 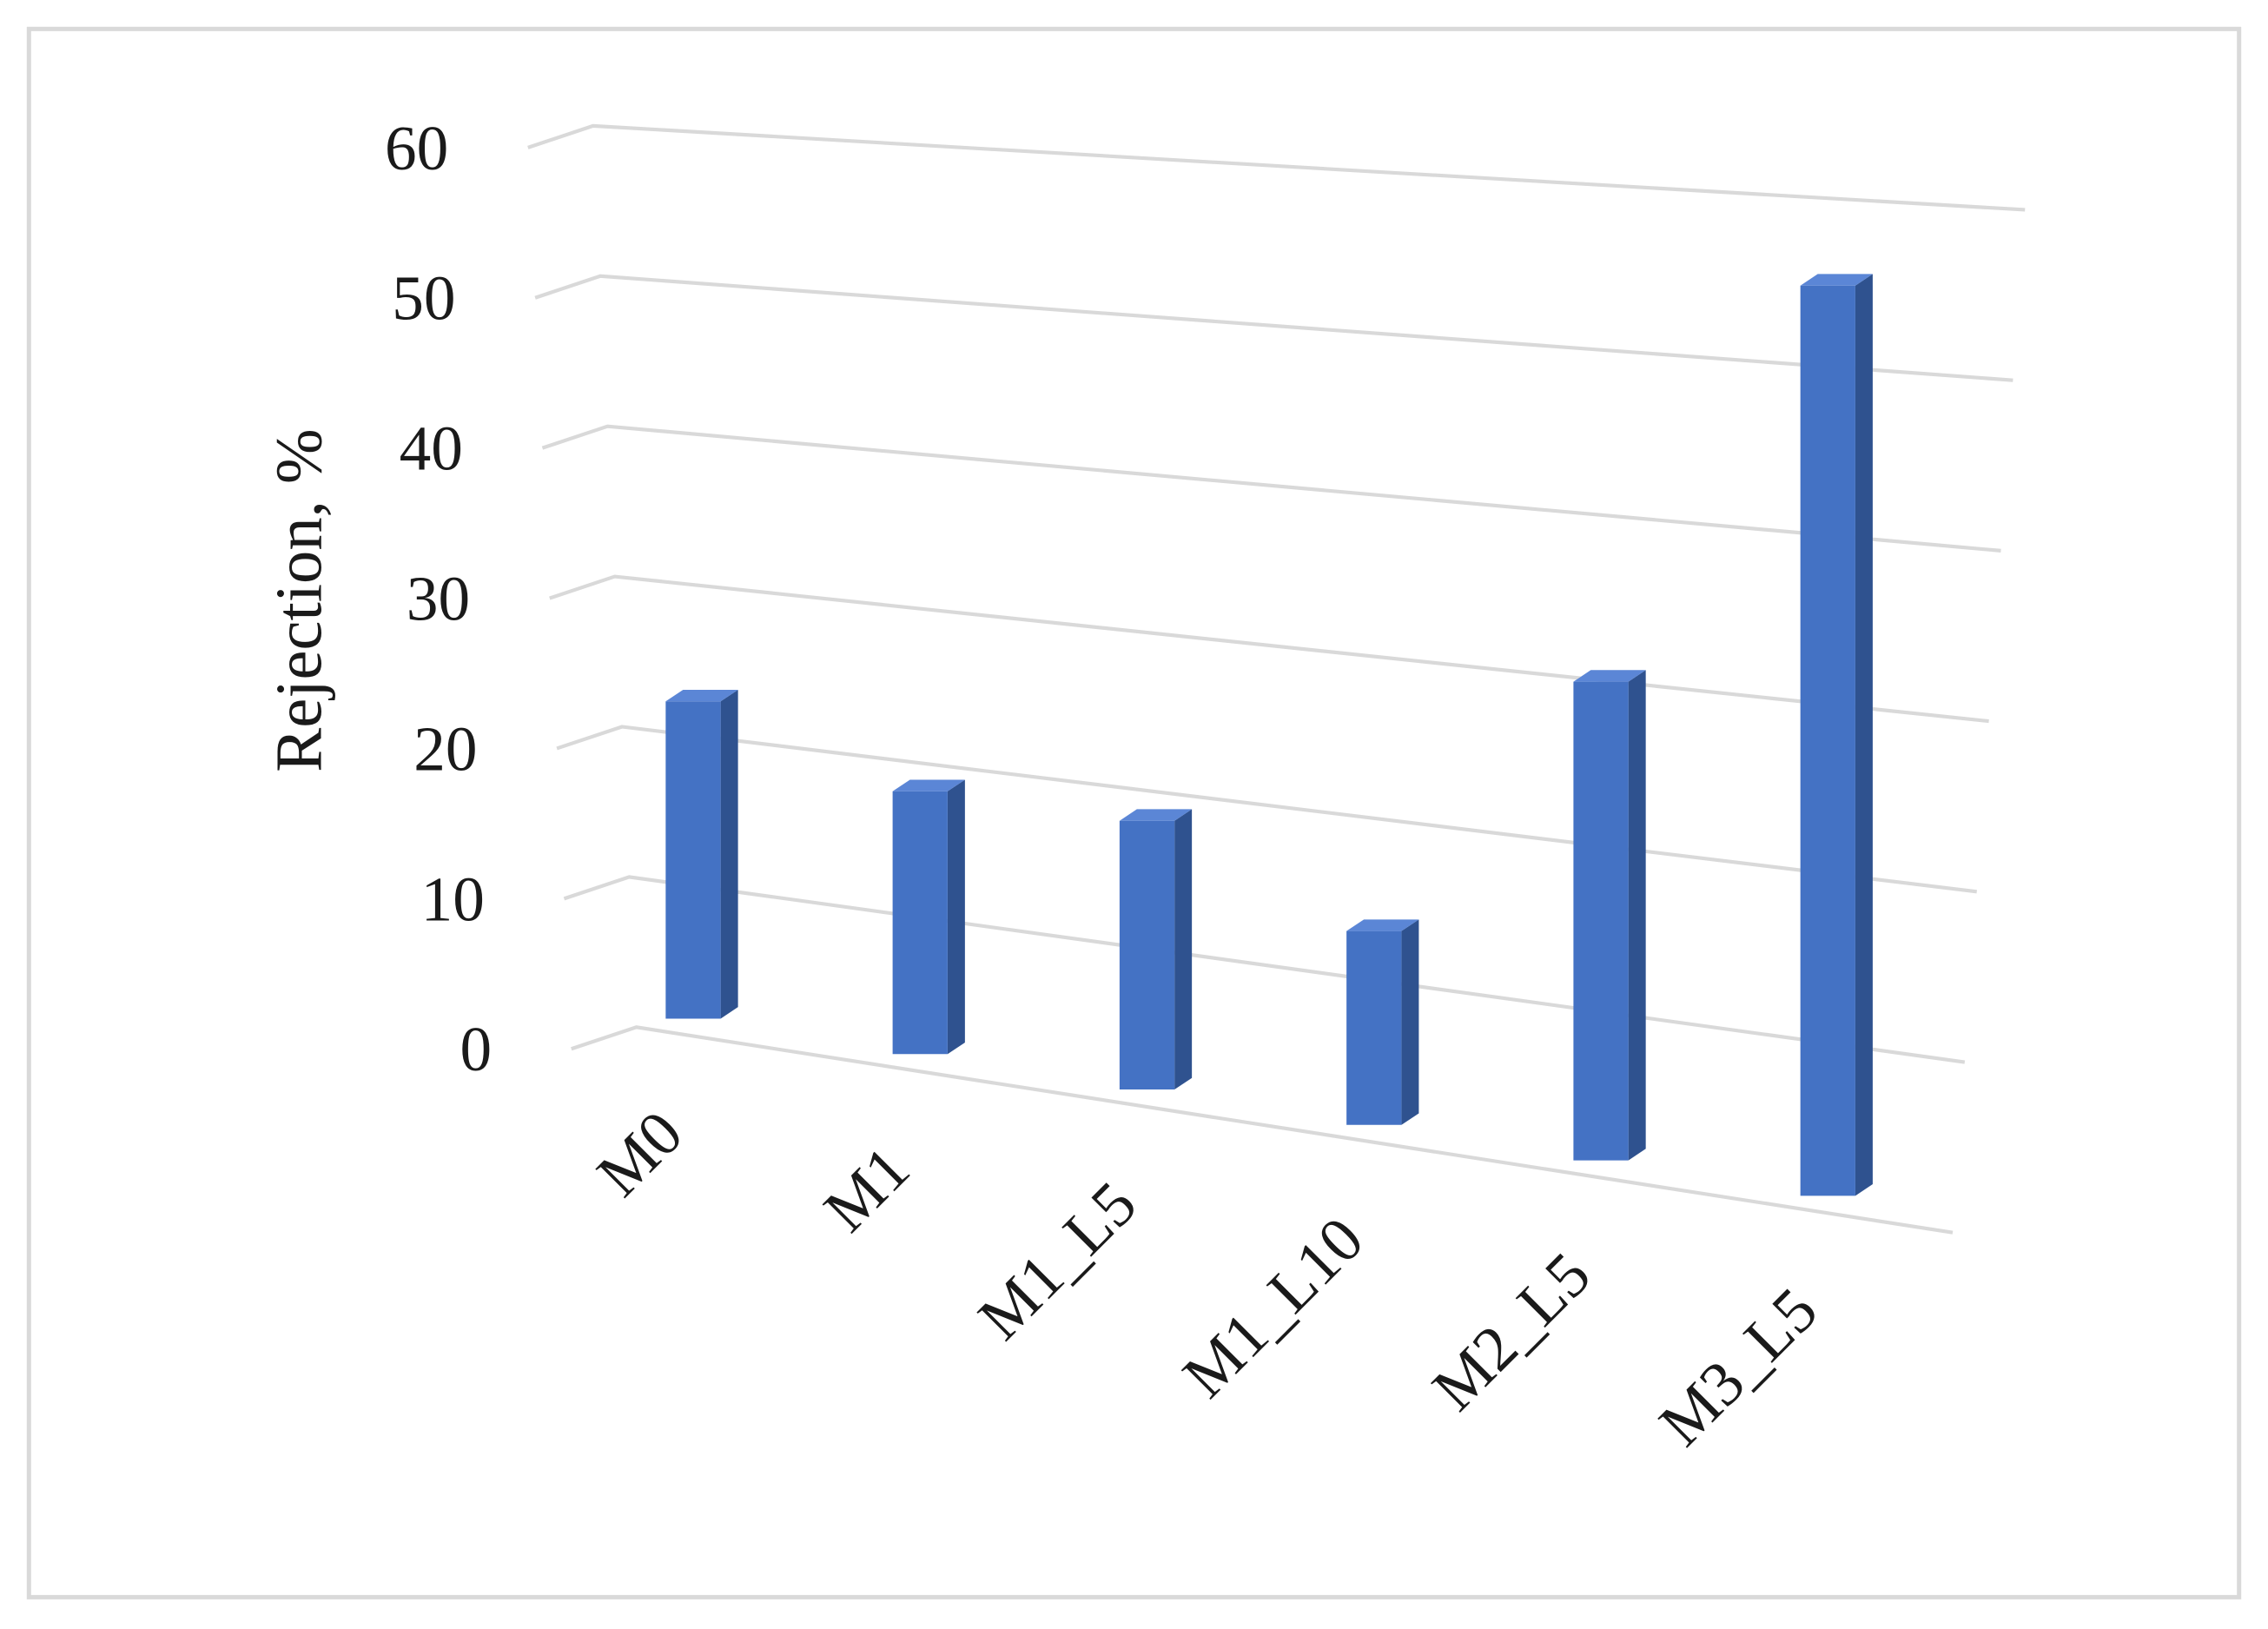 What do you see at coordinates (476, 1049) in the screenshot?
I see `y-tick-label: 0` at bounding box center [476, 1049].